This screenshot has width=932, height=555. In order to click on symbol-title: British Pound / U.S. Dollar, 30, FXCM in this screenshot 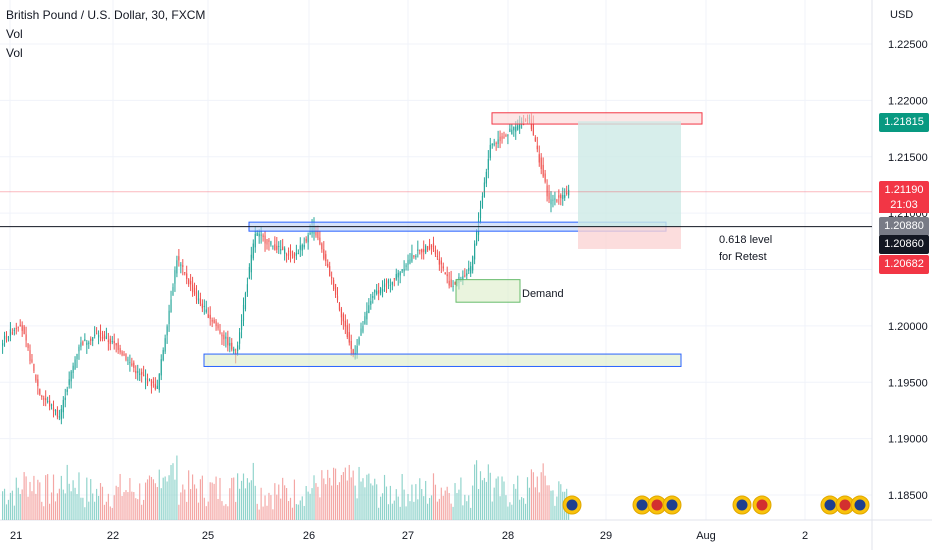, I will do `click(106, 15)`.